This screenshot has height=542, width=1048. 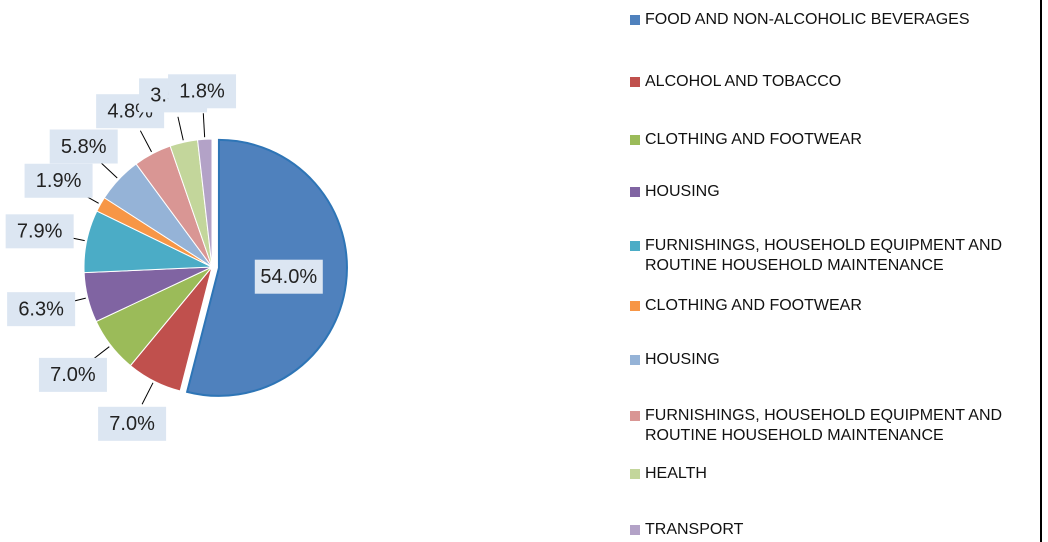 I want to click on data-label: 1.9%, so click(x=59, y=181).